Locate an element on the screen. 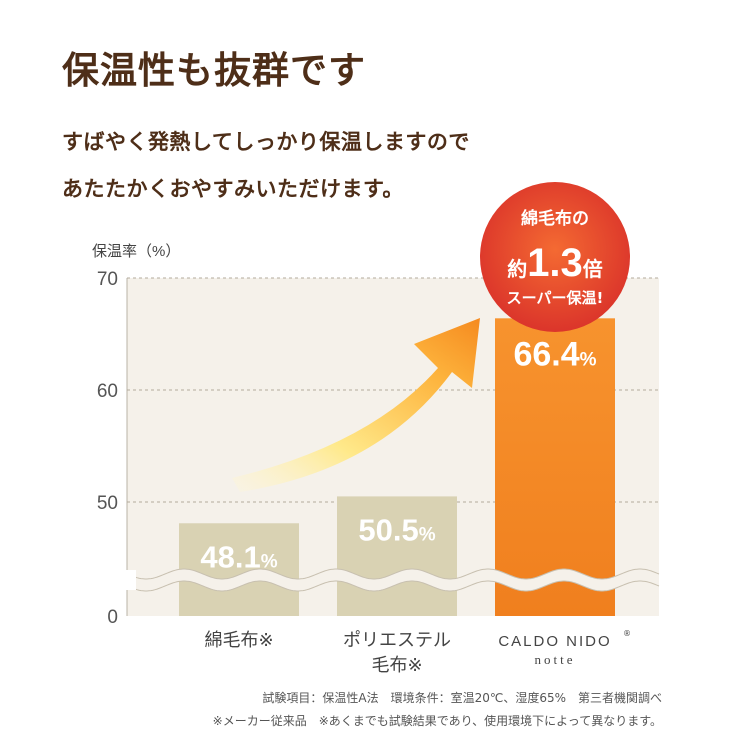 The width and height of the screenshot is (750, 750). badge-circle is located at coordinates (555, 257).